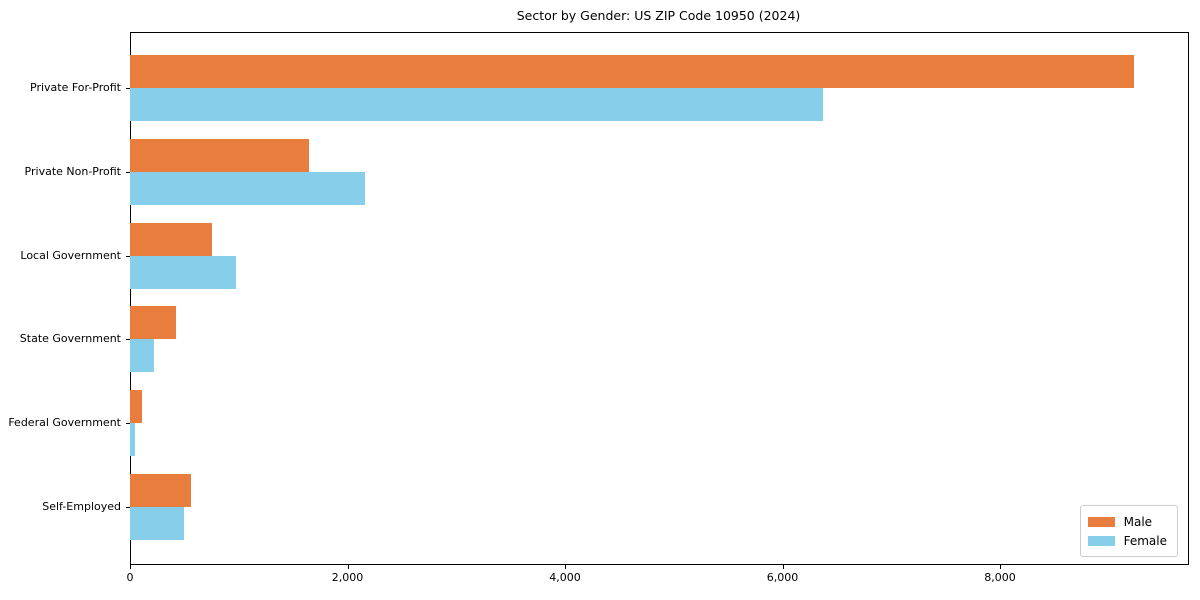 This screenshot has height=600, width=1200. I want to click on bar-male-state-government, so click(153, 323).